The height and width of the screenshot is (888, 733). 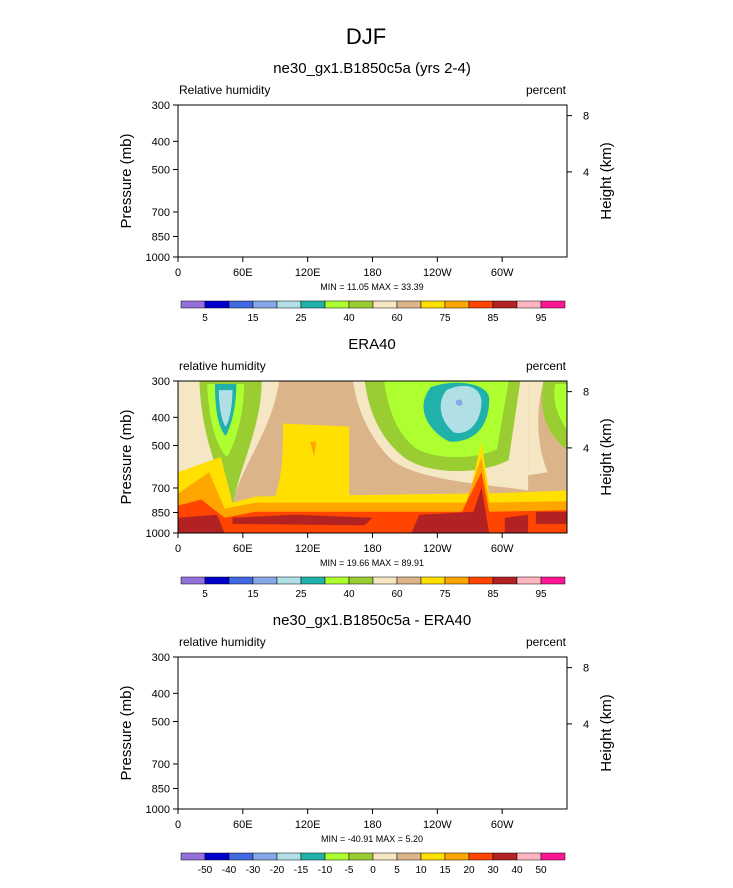 I want to click on panel-title: ne30_gx1.B1850c5a - ERA40, so click(x=372, y=620).